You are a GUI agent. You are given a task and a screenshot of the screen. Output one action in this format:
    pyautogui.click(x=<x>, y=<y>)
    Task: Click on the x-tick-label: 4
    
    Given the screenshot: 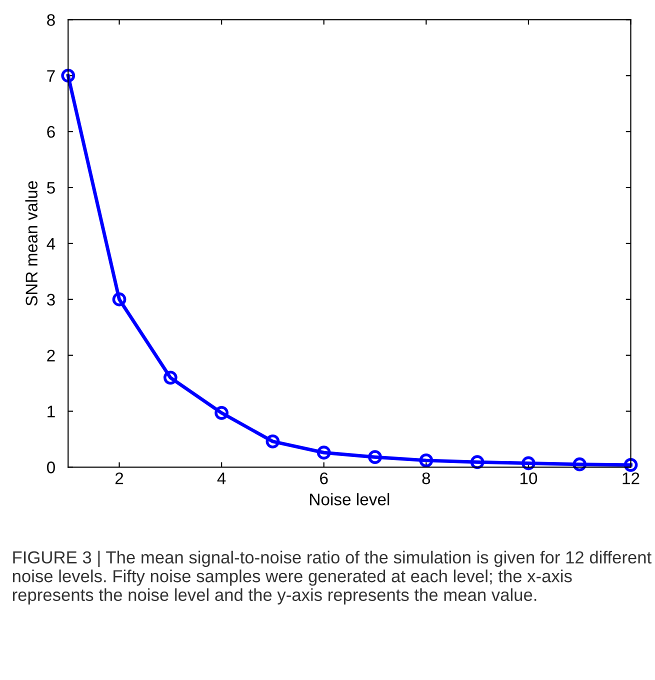 What is the action you would take?
    pyautogui.click(x=221, y=478)
    